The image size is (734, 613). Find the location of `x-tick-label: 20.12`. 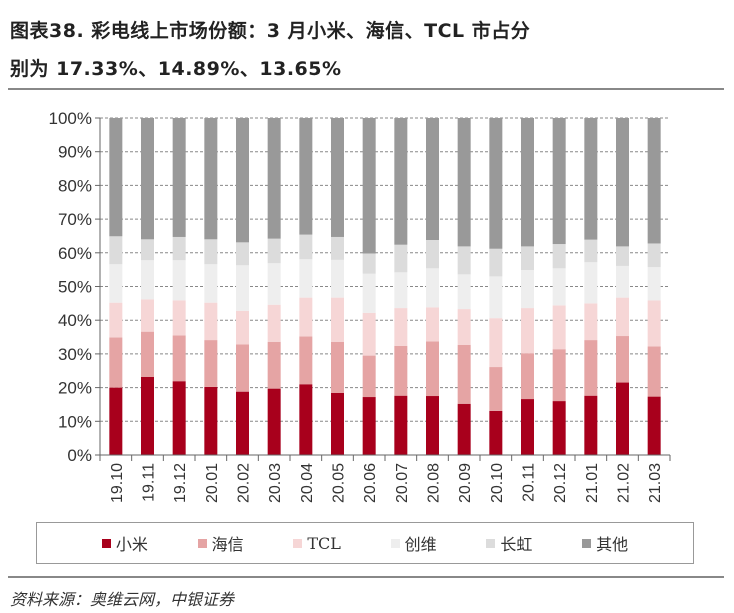

x-tick-label: 20.12 is located at coordinates (560, 483).